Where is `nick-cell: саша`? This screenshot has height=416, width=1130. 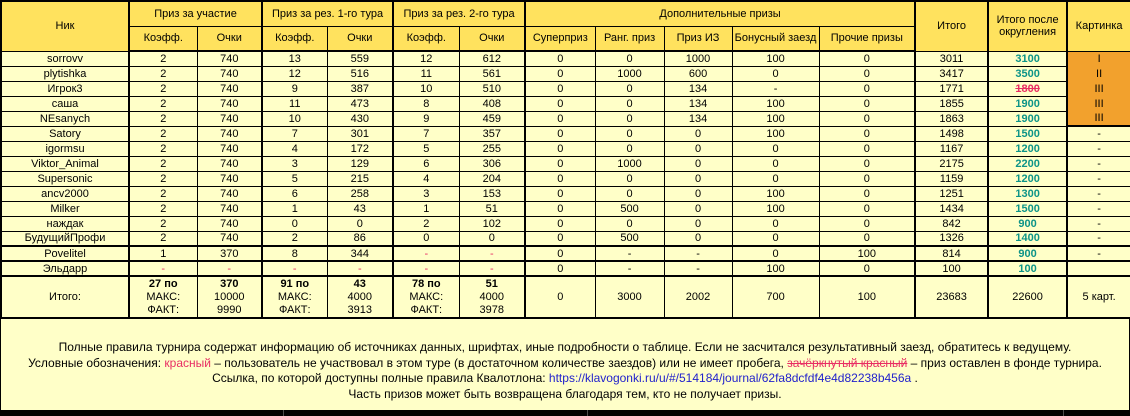
nick-cell: саша is located at coordinates (65, 103).